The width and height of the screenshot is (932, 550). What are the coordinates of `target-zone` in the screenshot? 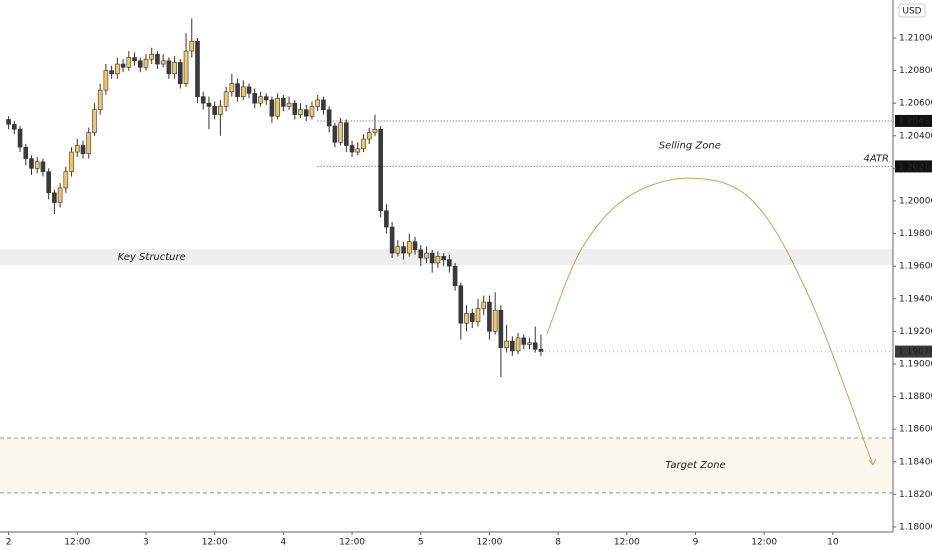 It's located at (446, 465).